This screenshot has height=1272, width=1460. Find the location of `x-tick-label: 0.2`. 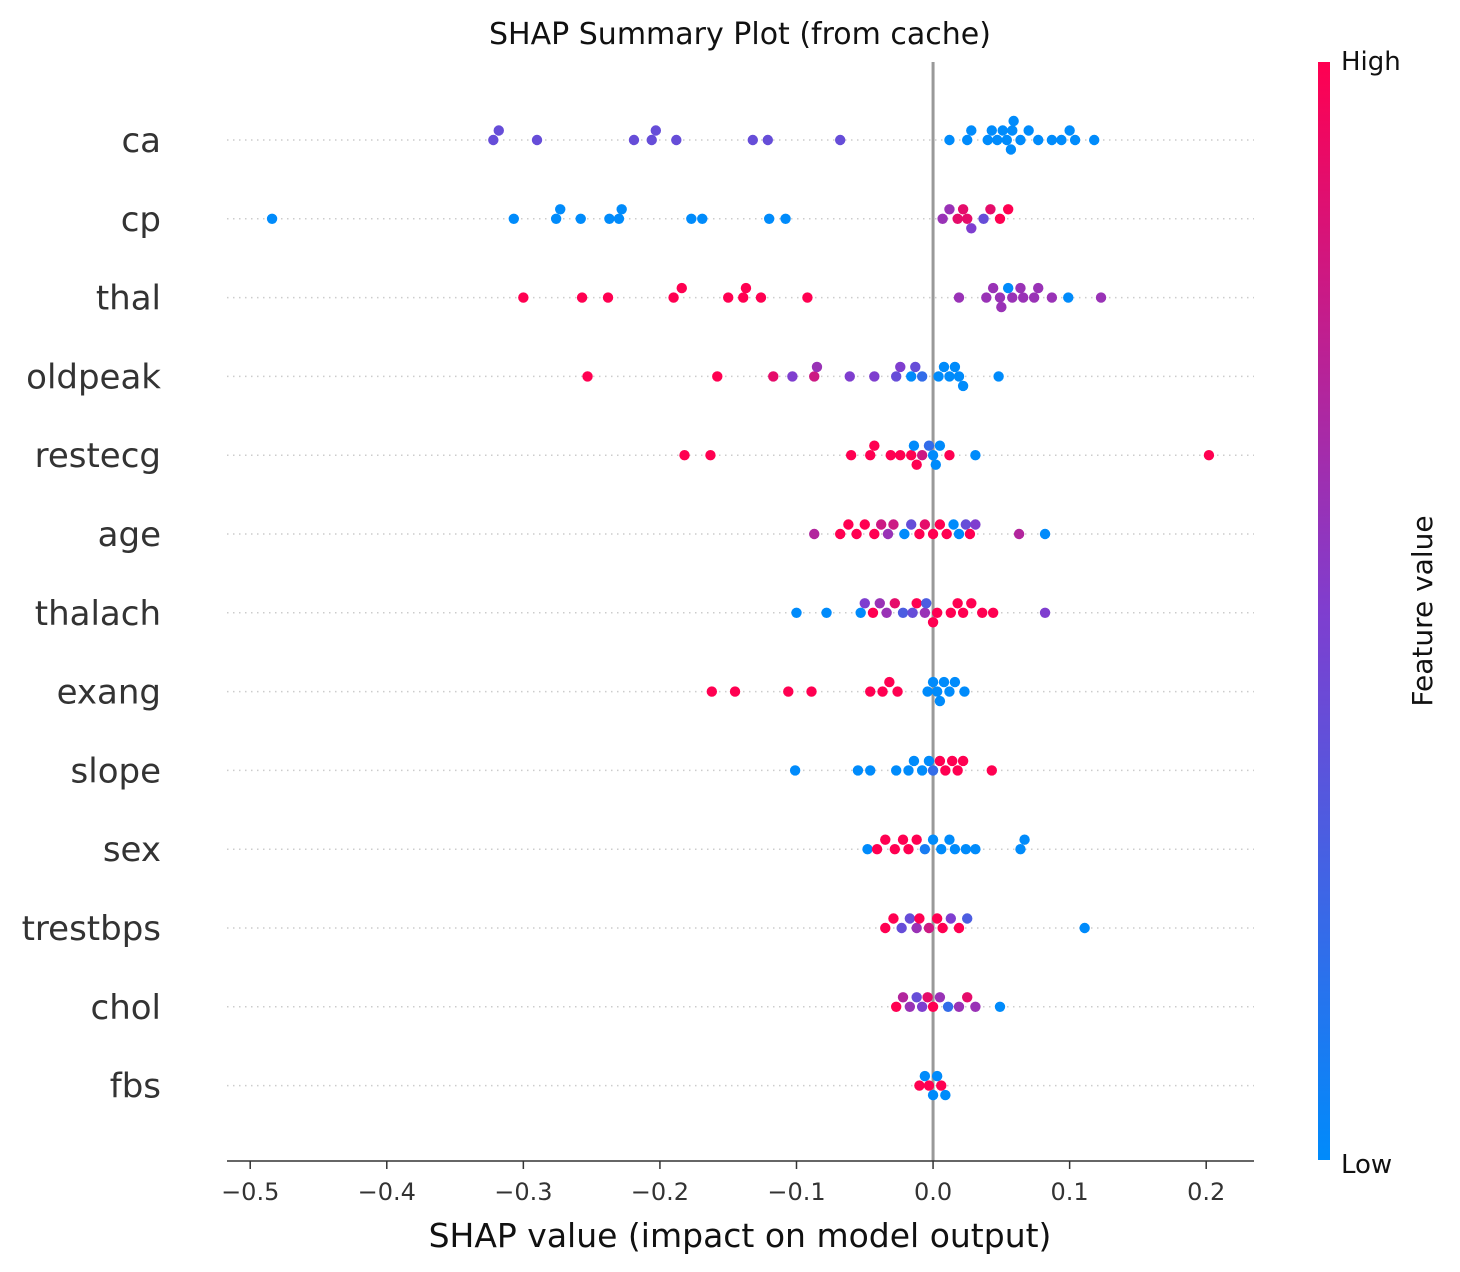

x-tick-label: 0.2 is located at coordinates (1206, 1192).